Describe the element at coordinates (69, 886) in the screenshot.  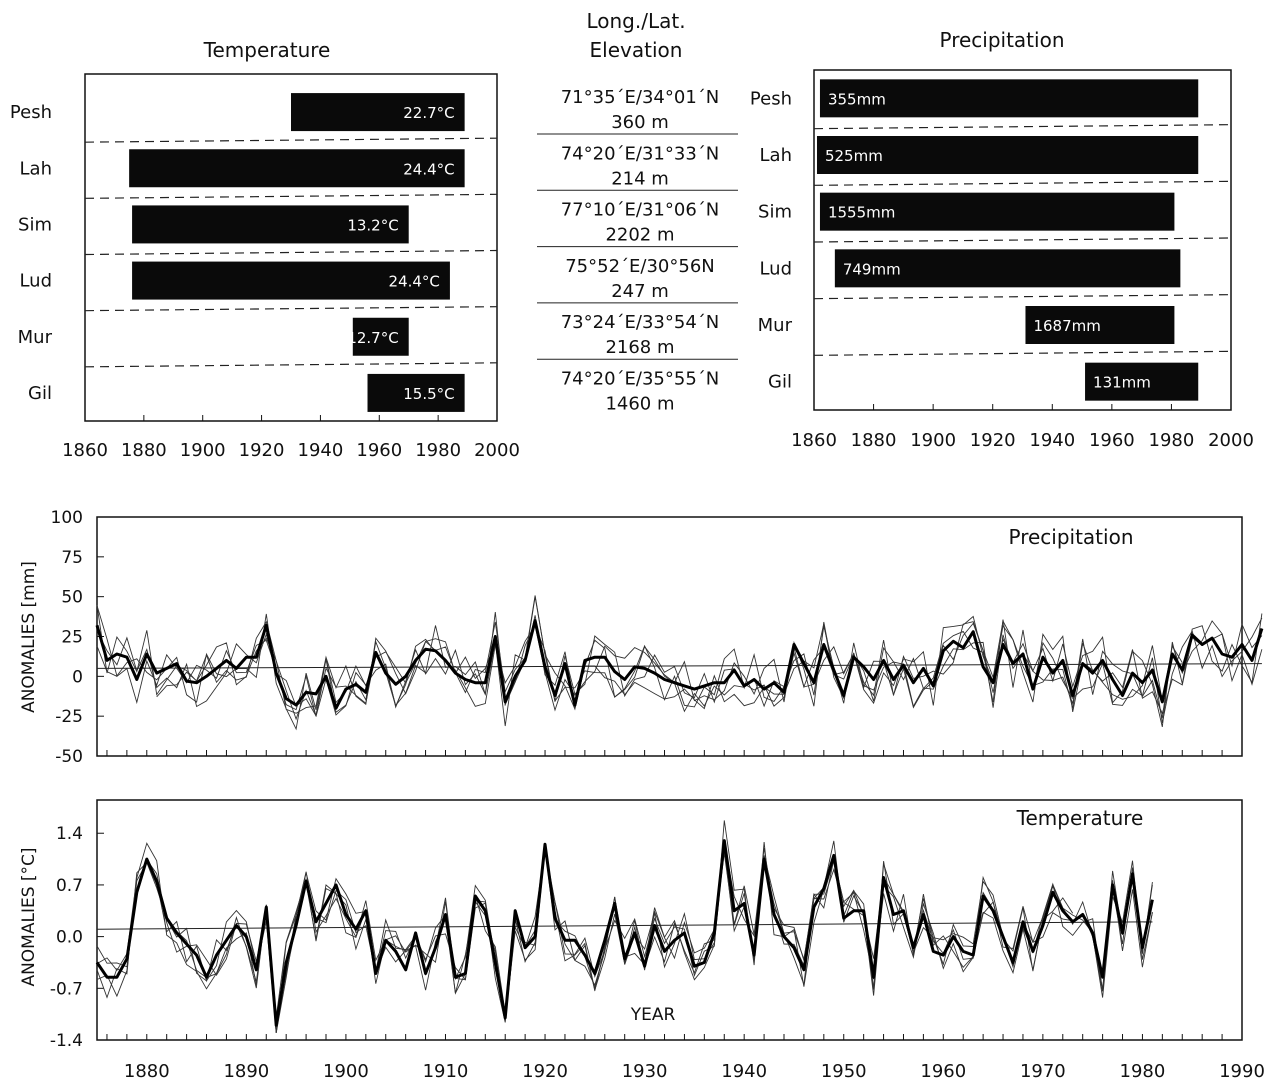
I see `temp-anomaly-y-tick-label: 0.7` at that location.